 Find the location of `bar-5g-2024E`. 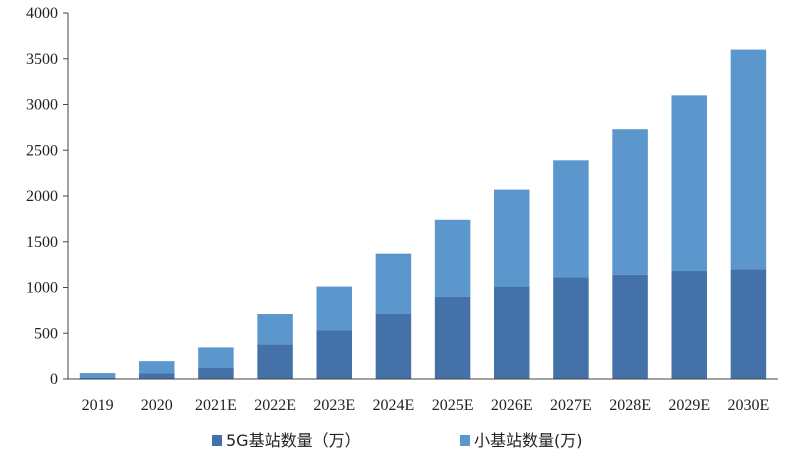

bar-5g-2024E is located at coordinates (393, 346).